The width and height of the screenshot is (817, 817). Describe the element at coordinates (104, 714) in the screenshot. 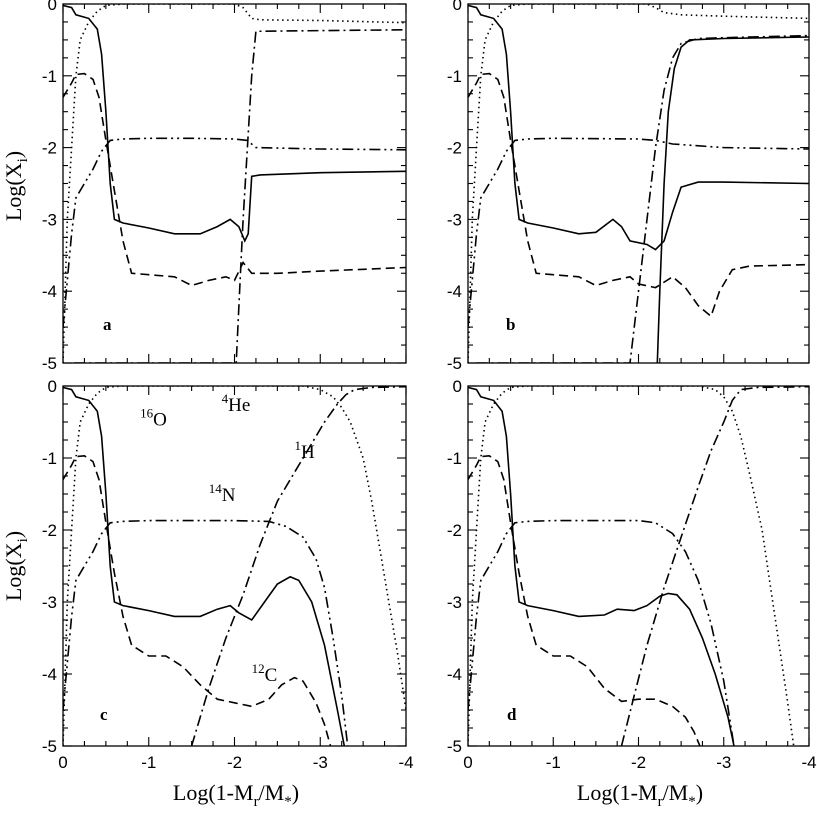

I see `panel-letter: c` at that location.